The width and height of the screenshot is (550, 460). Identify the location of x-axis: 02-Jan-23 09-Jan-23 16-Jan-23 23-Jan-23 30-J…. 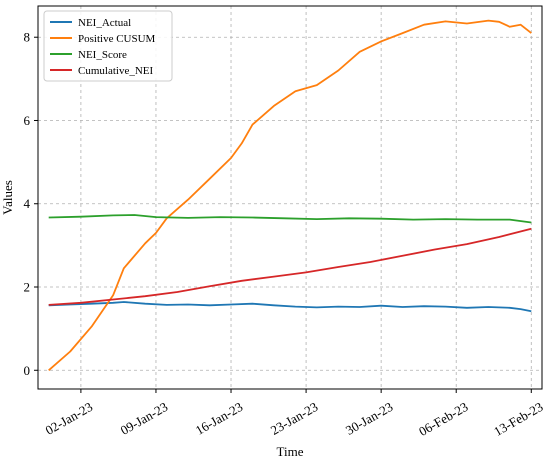
(294, 414).